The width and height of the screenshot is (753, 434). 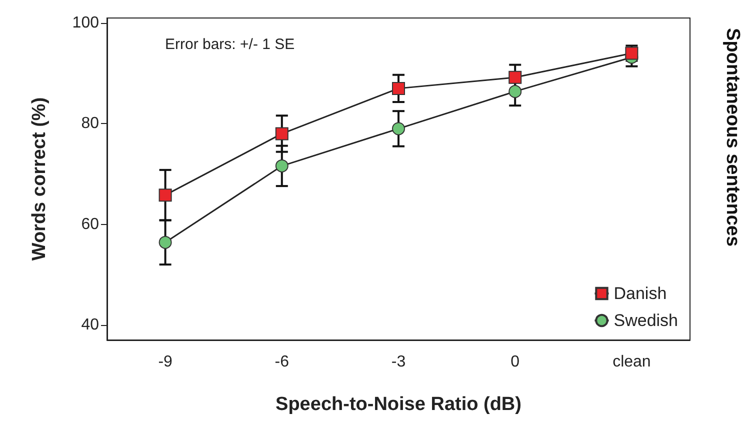 What do you see at coordinates (640, 293) in the screenshot?
I see `legend-label: Danish` at bounding box center [640, 293].